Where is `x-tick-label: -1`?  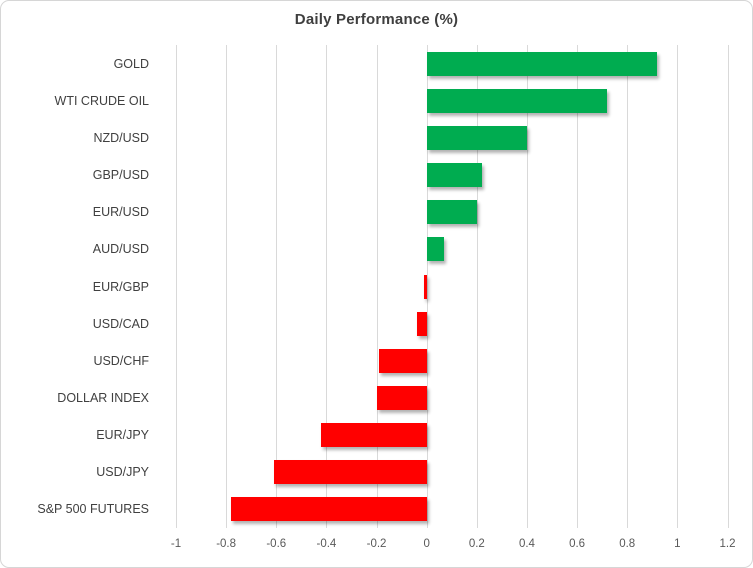 x-tick-label: -1 is located at coordinates (176, 544).